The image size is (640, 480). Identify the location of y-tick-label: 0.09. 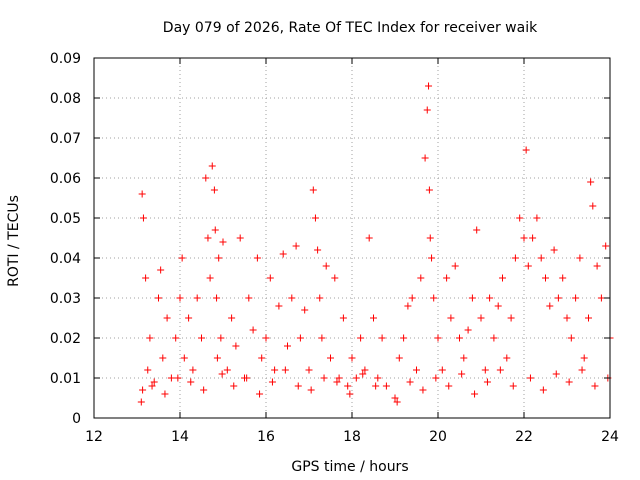
(65, 59).